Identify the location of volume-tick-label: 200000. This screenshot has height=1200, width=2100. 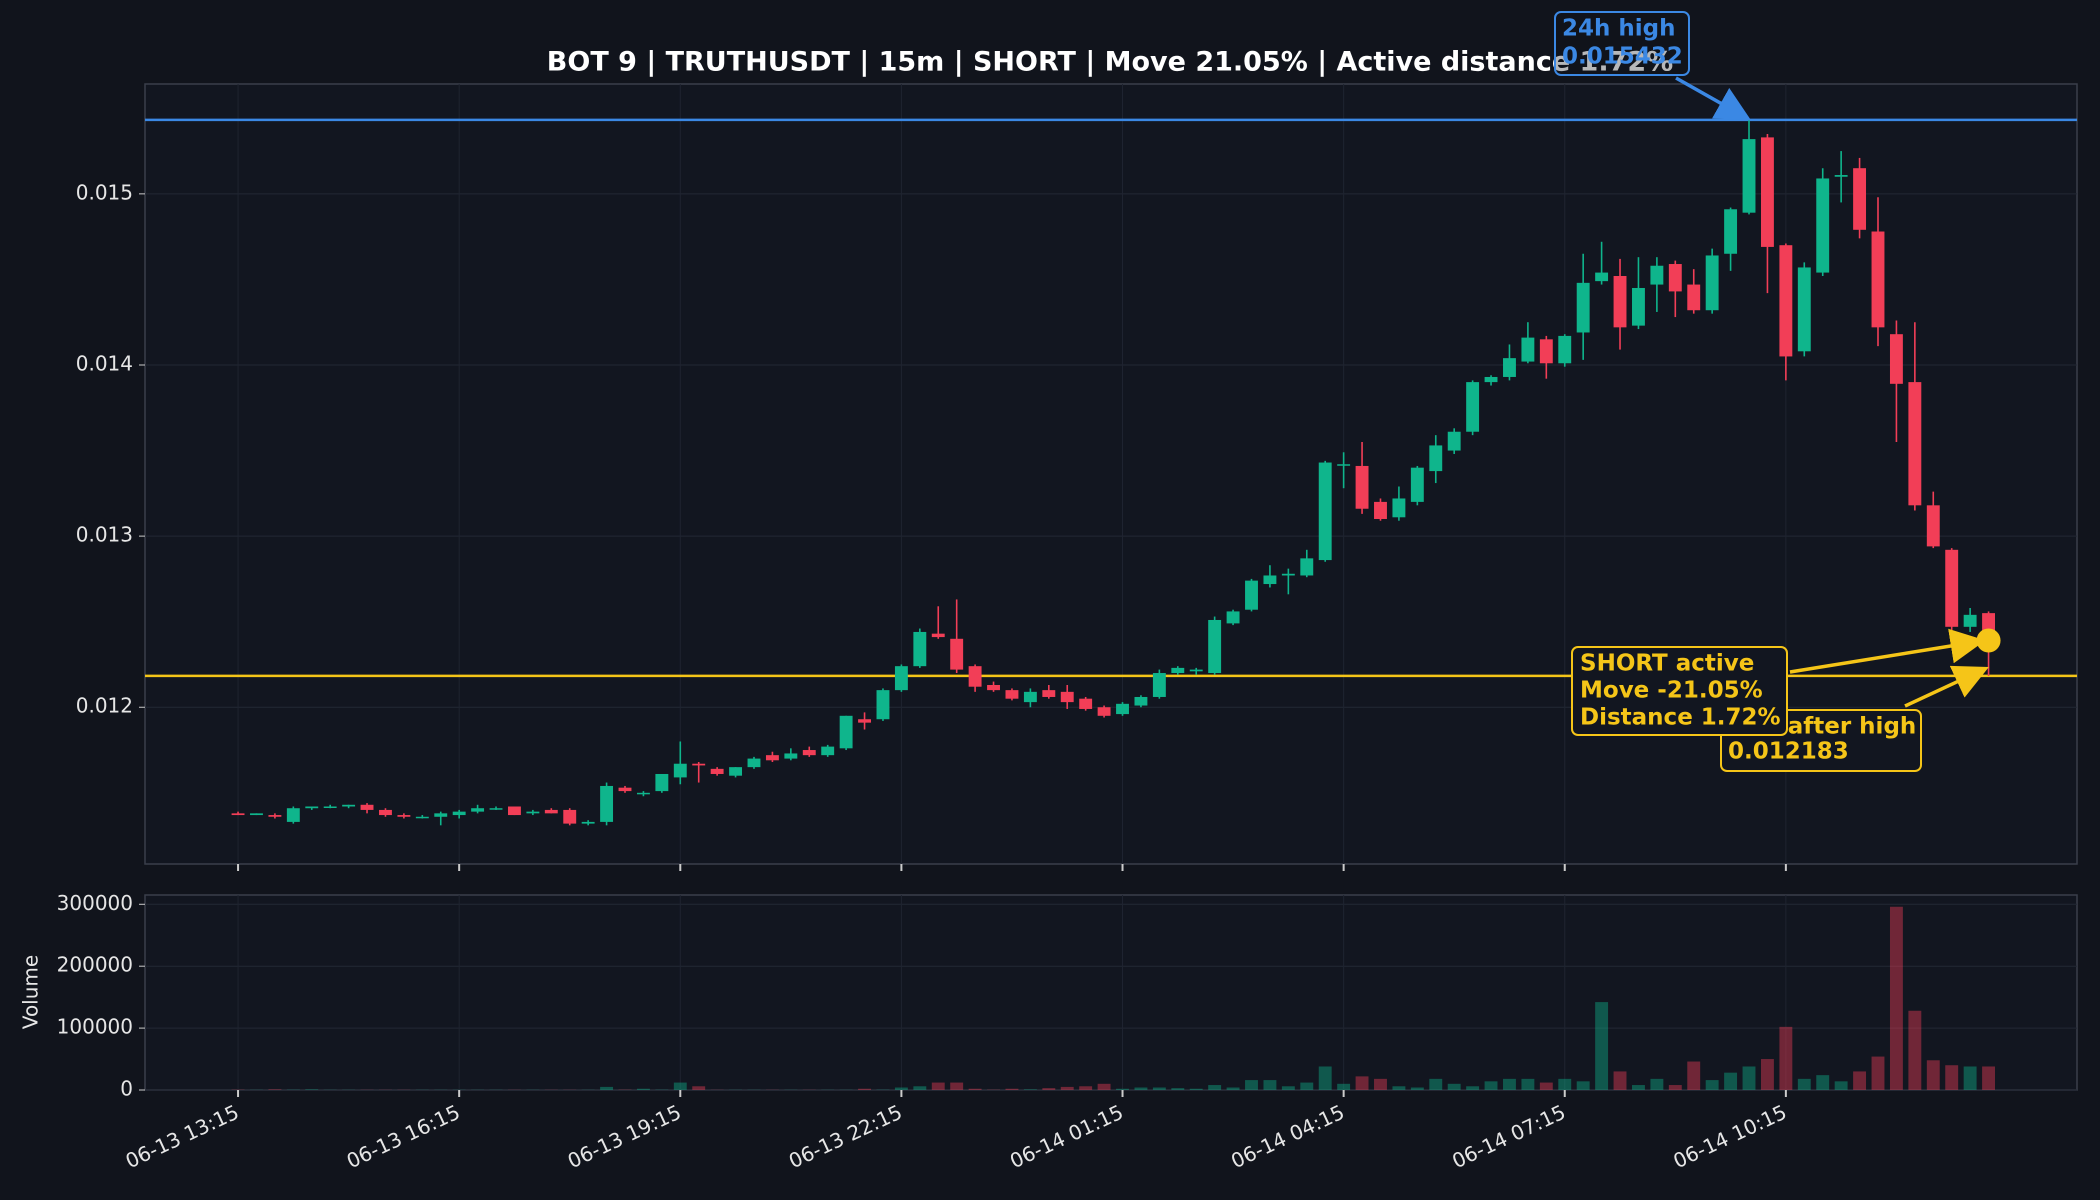
(95, 965).